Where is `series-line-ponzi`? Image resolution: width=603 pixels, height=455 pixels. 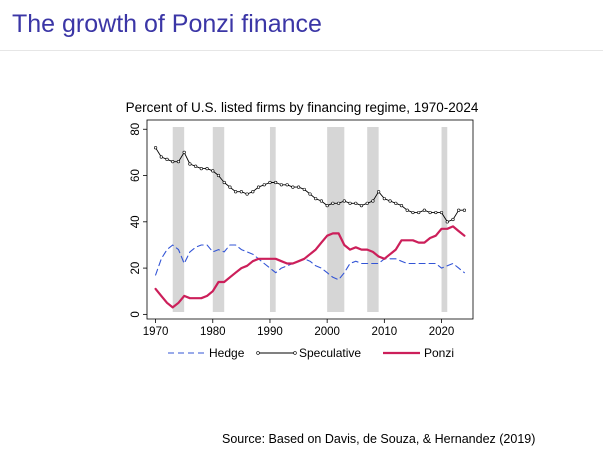 series-line-ponzi is located at coordinates (310, 267).